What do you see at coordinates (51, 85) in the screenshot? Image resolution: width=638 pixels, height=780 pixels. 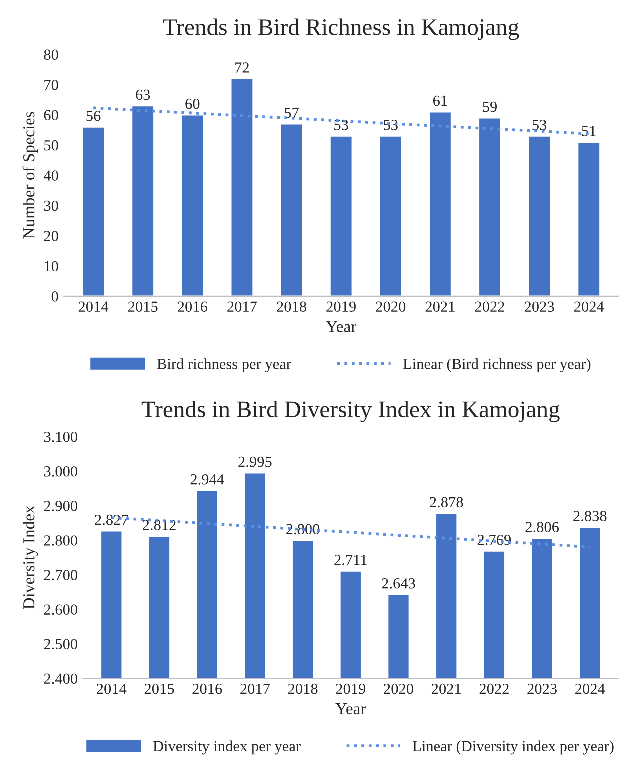 I see `y-tick-label: 70` at bounding box center [51, 85].